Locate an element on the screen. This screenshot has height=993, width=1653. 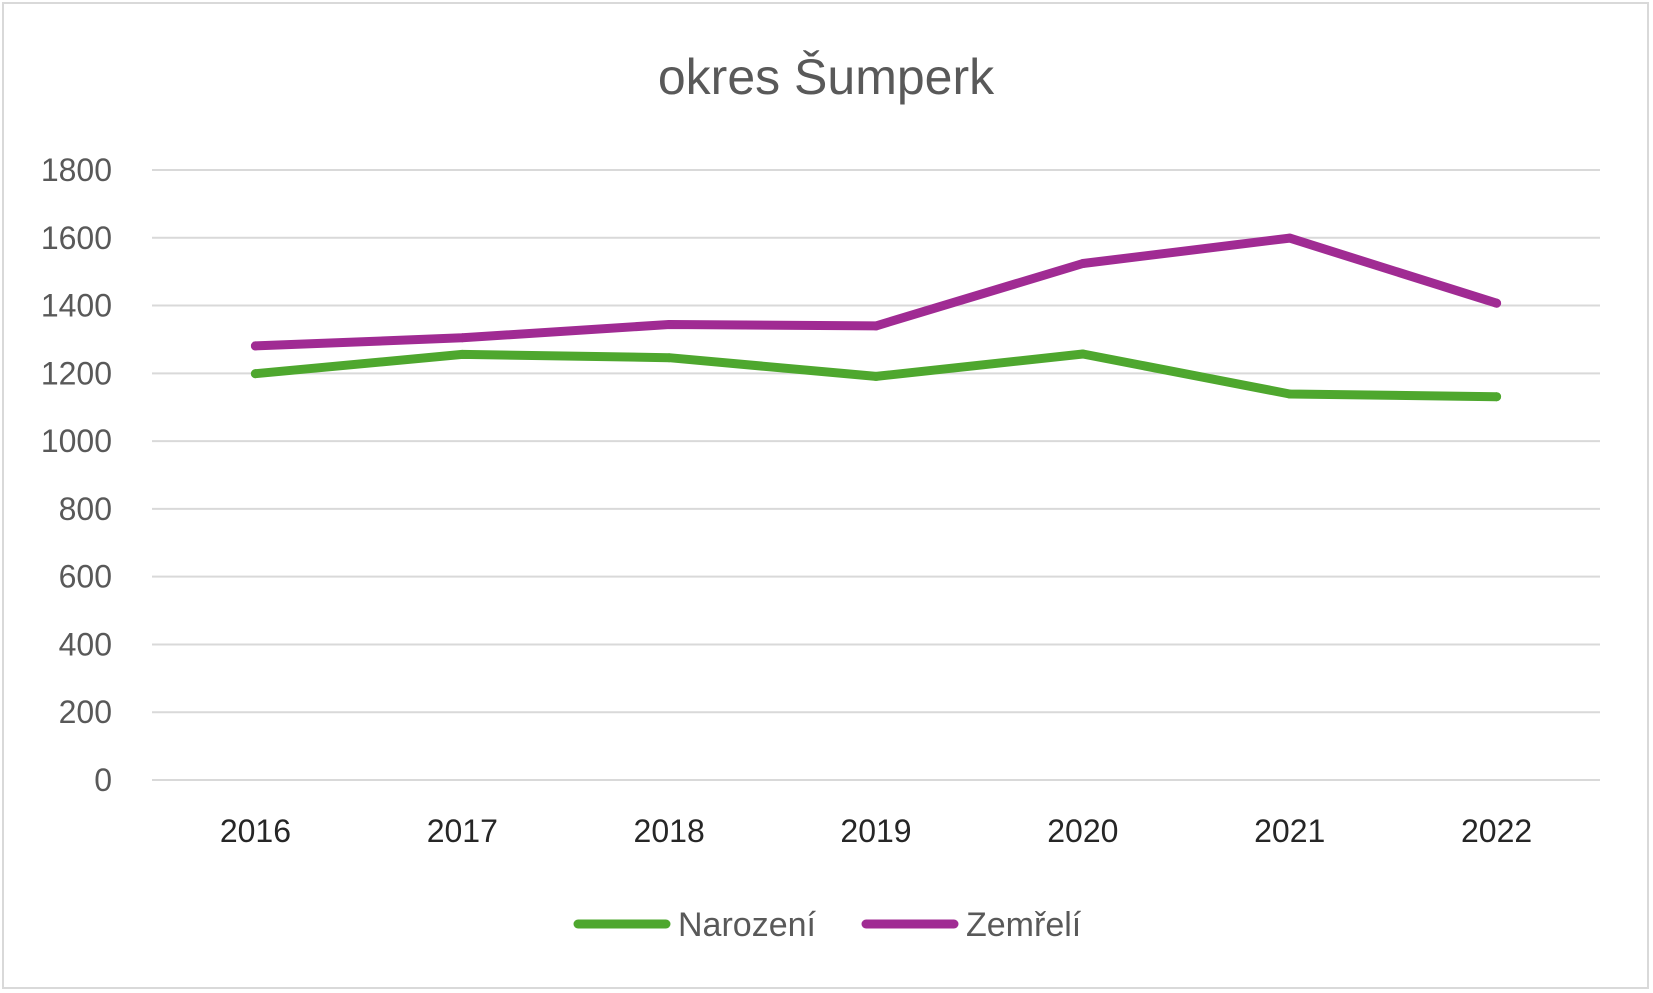
y-tick-label: 0 is located at coordinates (103, 780).